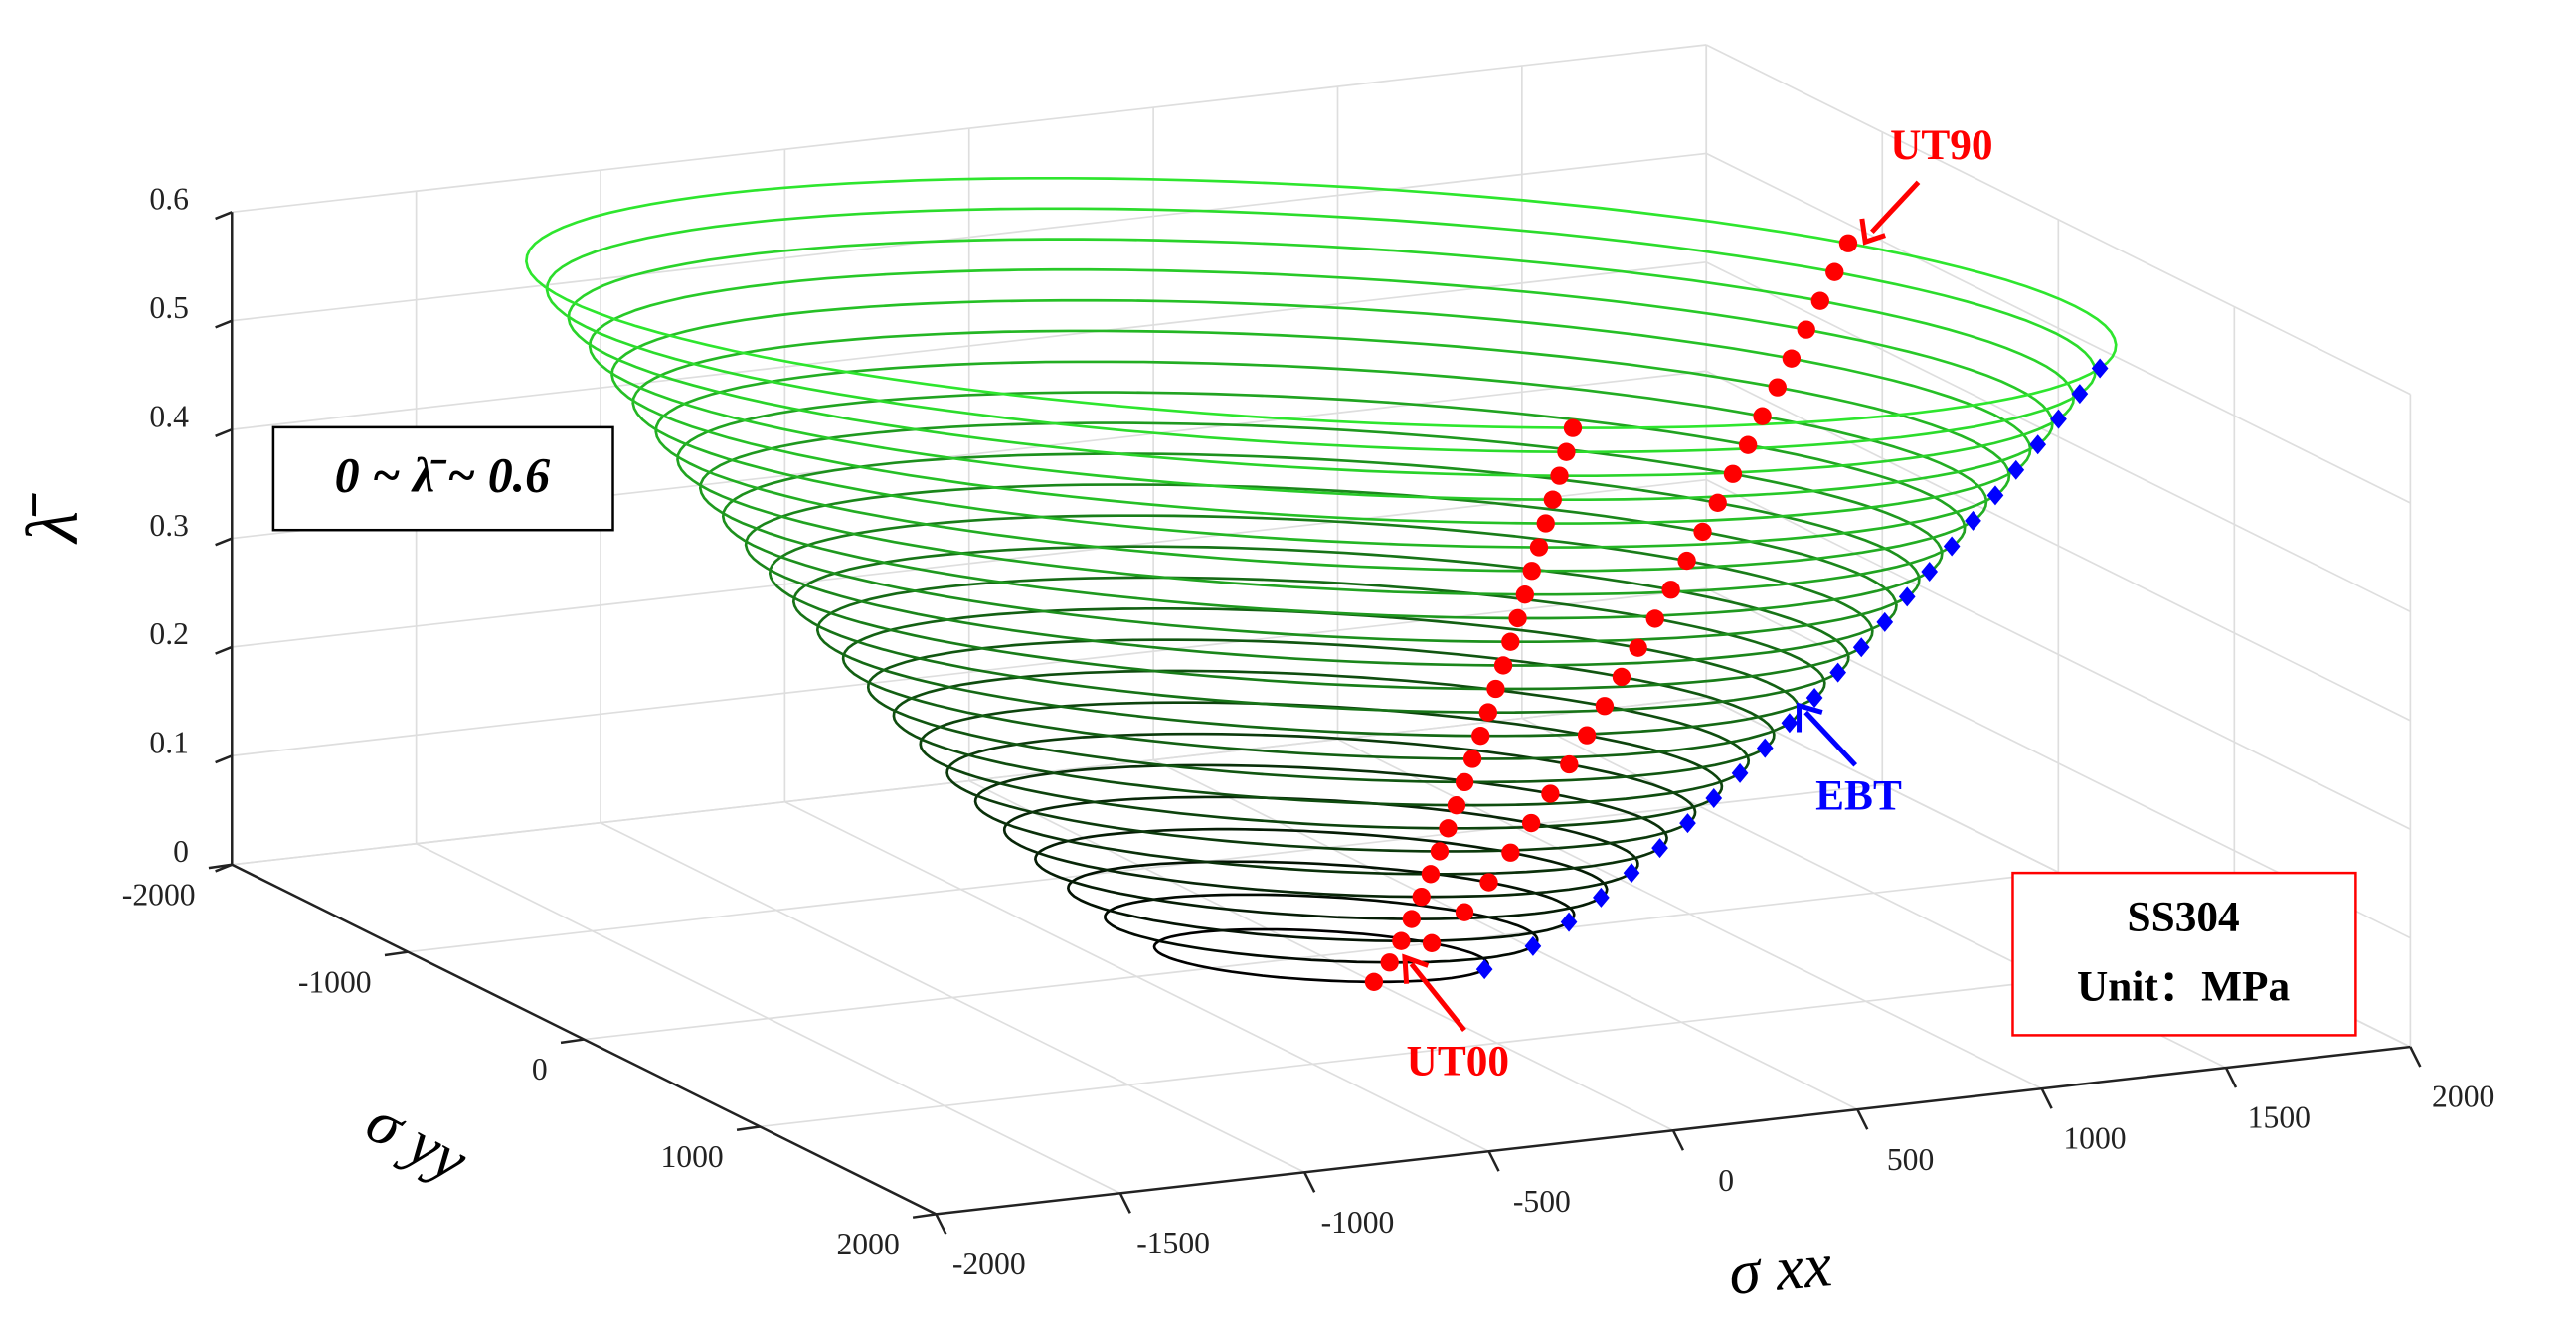 The image size is (2576, 1334). I want to click on series-label: EBT, so click(1858, 796).